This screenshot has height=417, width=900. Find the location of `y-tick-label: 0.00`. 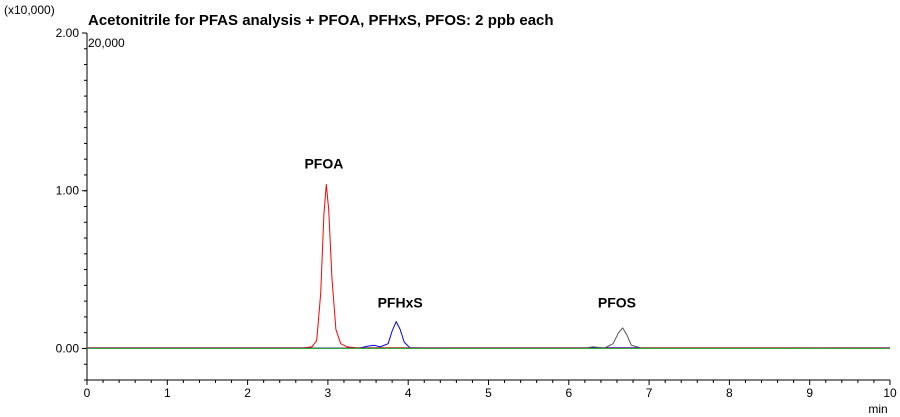

y-tick-label: 0.00 is located at coordinates (68, 348).